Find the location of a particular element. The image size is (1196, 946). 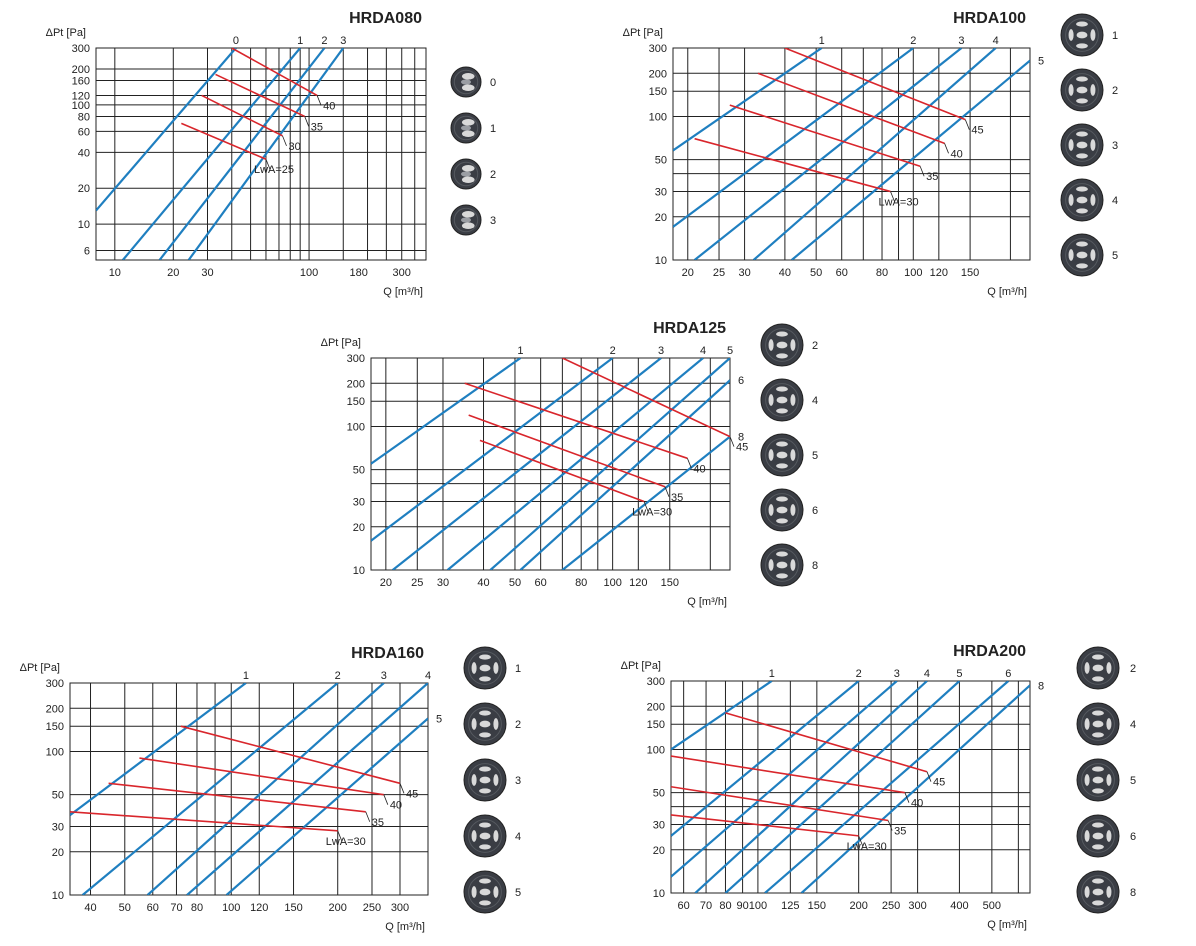

y-axis-label: ΔPt [Pa] is located at coordinates (40, 668).